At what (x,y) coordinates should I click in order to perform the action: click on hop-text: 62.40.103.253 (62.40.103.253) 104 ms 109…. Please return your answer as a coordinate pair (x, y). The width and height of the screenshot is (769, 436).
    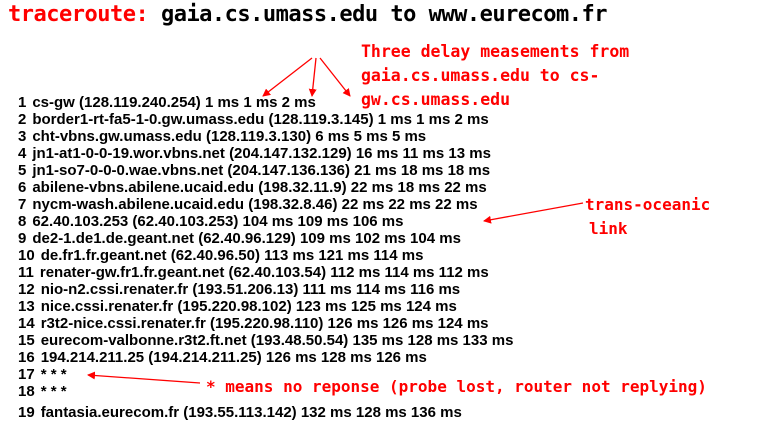
    Looking at the image, I should click on (218, 221).